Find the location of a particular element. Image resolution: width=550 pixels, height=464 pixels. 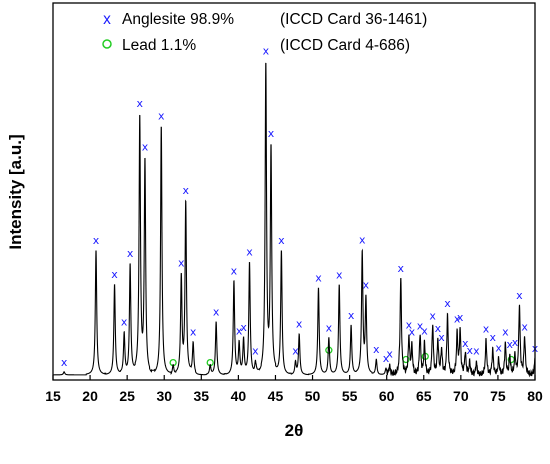

x-tick-label: 15 is located at coordinates (53, 396).